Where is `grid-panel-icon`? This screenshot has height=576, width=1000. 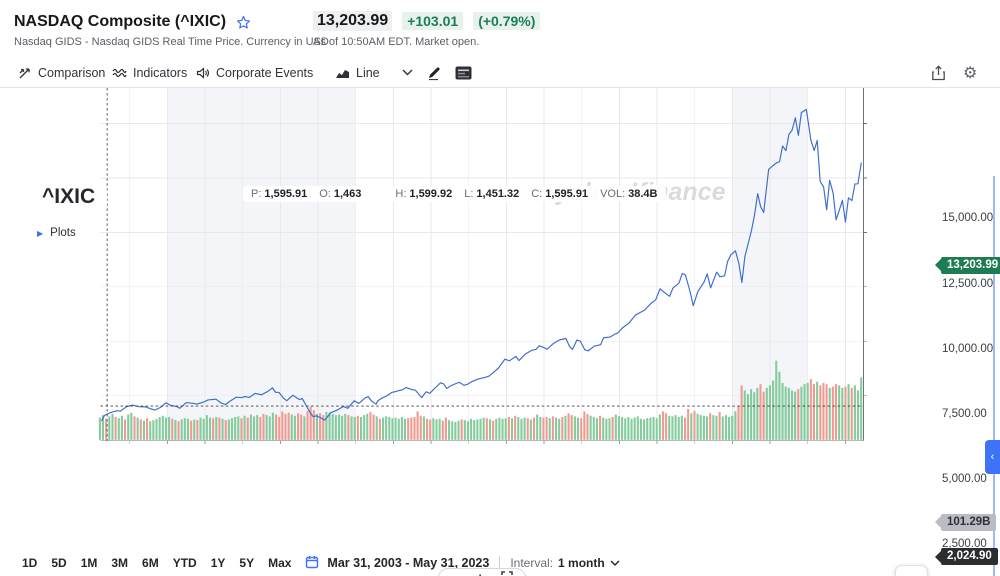 grid-panel-icon is located at coordinates (463, 73).